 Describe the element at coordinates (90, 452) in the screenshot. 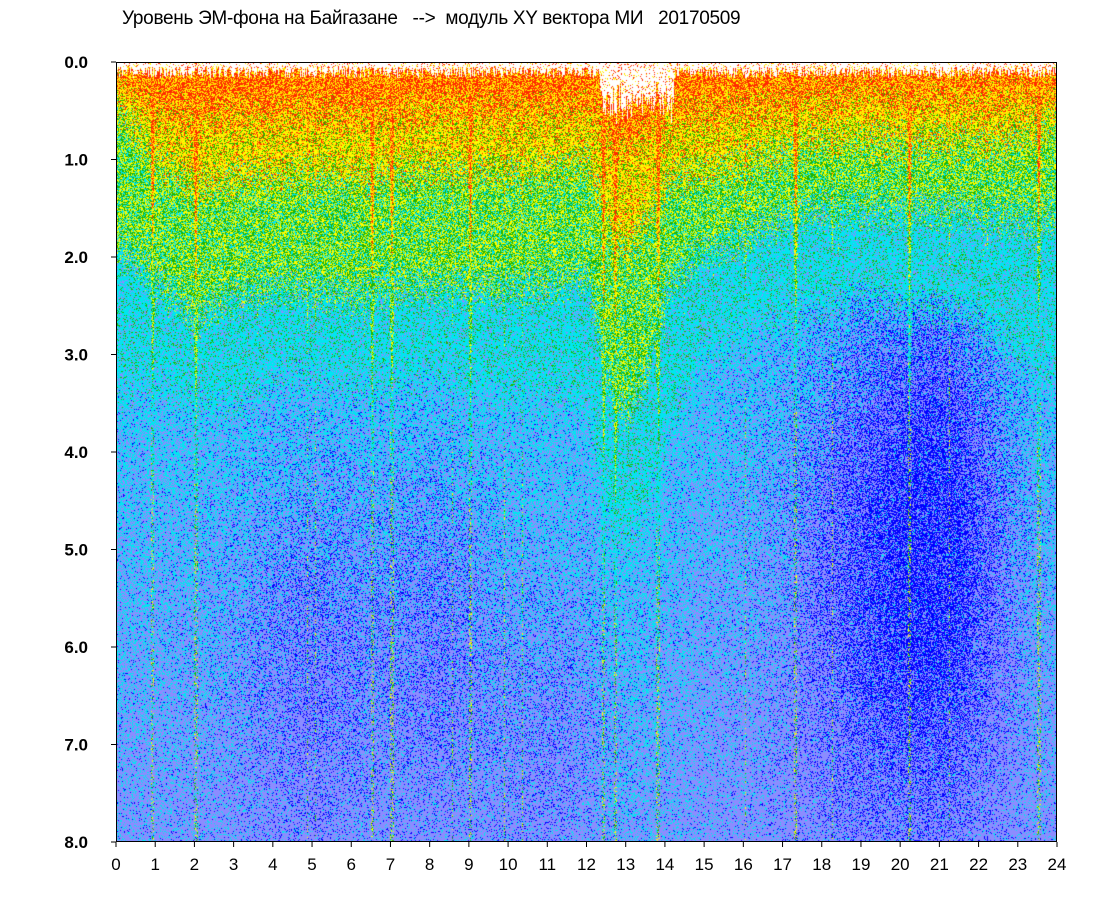

I see `y-axis: 0.0 1.0 2.0 3.0 4.0 5.0 6.0 7.0 8.0` at that location.